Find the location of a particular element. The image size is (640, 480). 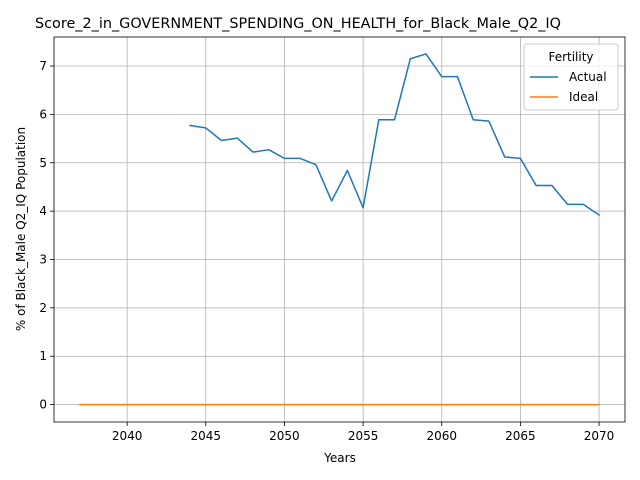

y-tick-label: 3 is located at coordinates (43, 259).